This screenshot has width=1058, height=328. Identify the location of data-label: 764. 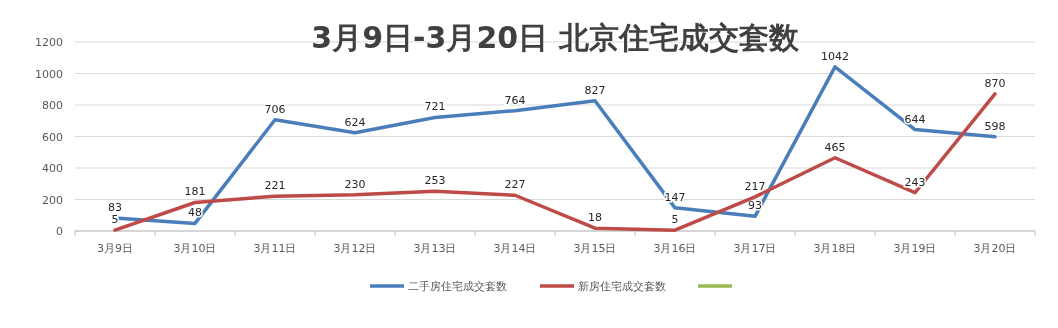
(515, 100).